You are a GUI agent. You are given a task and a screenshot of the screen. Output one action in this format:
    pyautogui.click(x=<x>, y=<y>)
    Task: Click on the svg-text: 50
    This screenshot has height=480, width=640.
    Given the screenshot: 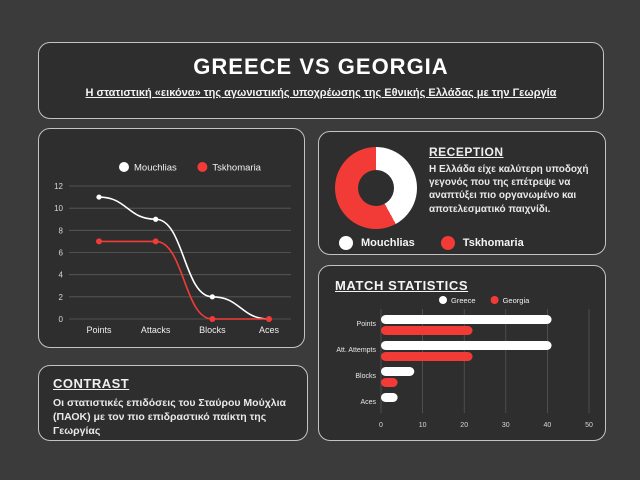 What is the action you would take?
    pyautogui.click(x=589, y=425)
    